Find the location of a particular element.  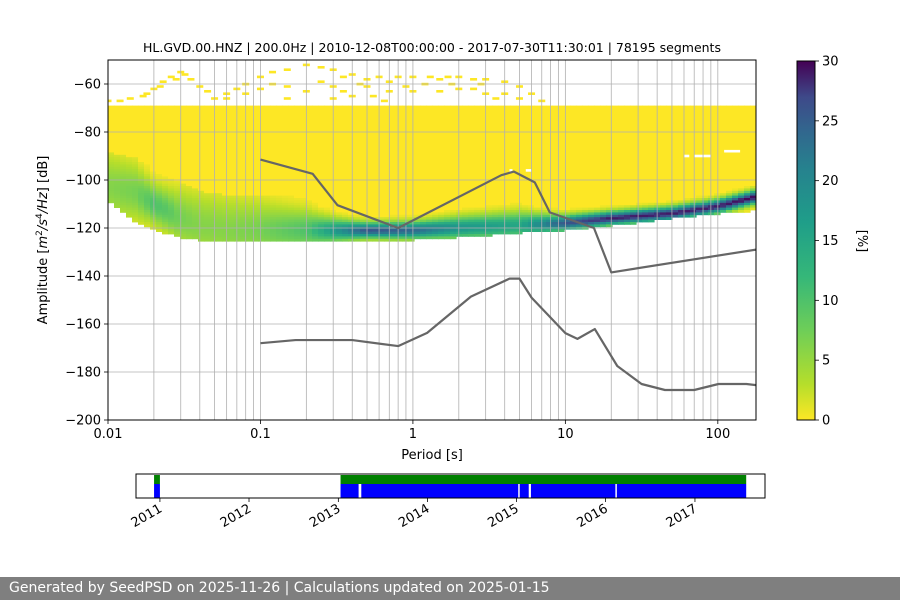

blank-patch is located at coordinates (687, 156).